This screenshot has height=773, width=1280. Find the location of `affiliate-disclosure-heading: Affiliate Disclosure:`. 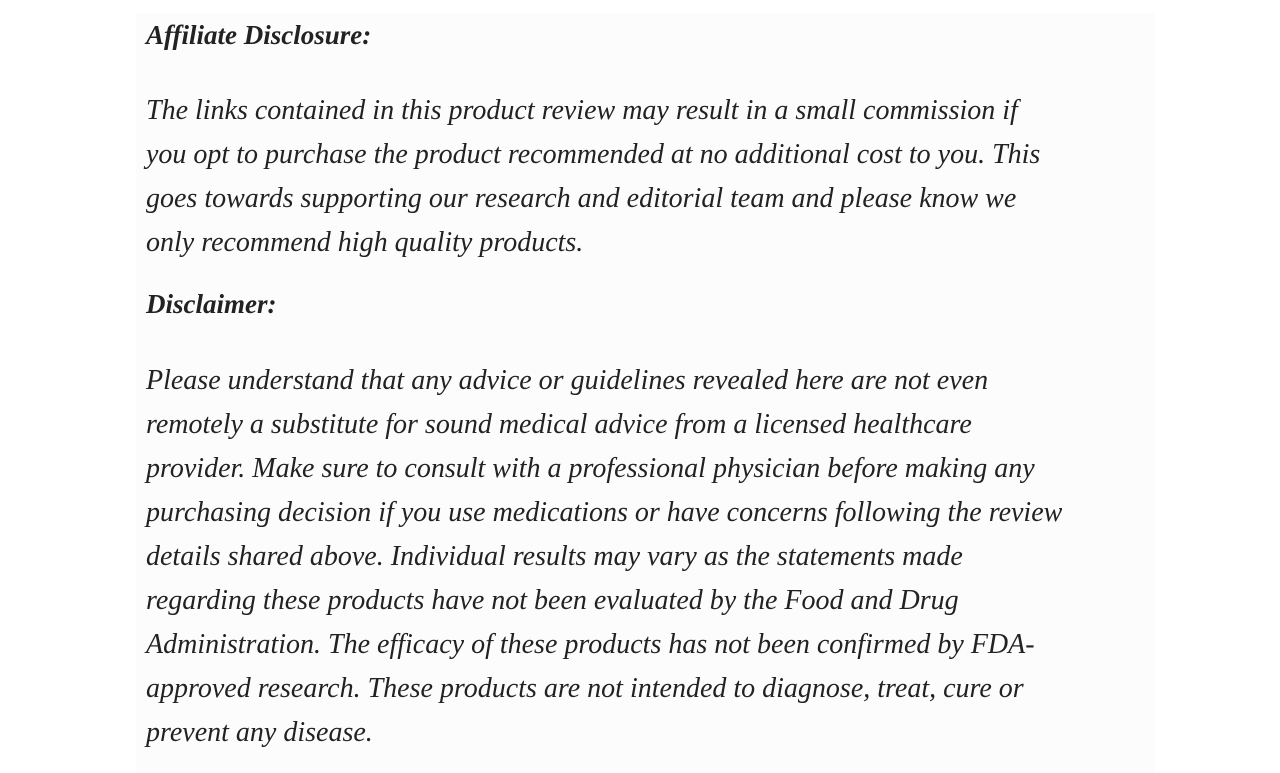

affiliate-disclosure-heading: Affiliate Disclosure: is located at coordinates (259, 35).